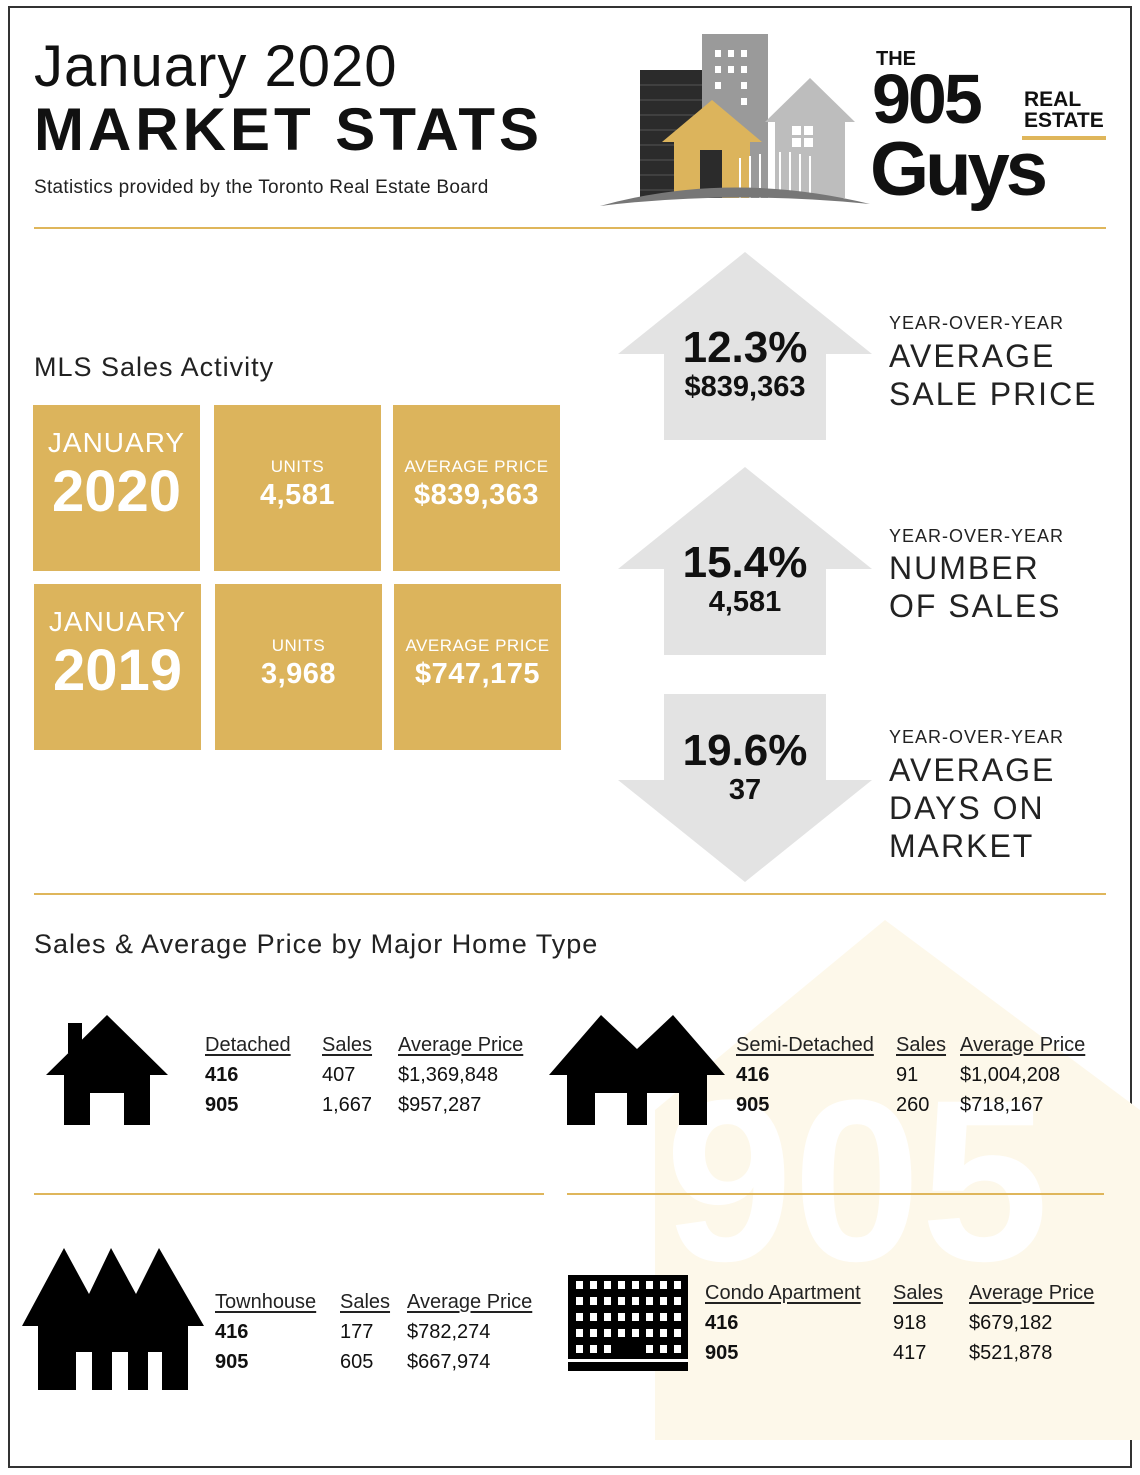  I want to click on yoy-days-line2: DAYS ON, so click(967, 808).